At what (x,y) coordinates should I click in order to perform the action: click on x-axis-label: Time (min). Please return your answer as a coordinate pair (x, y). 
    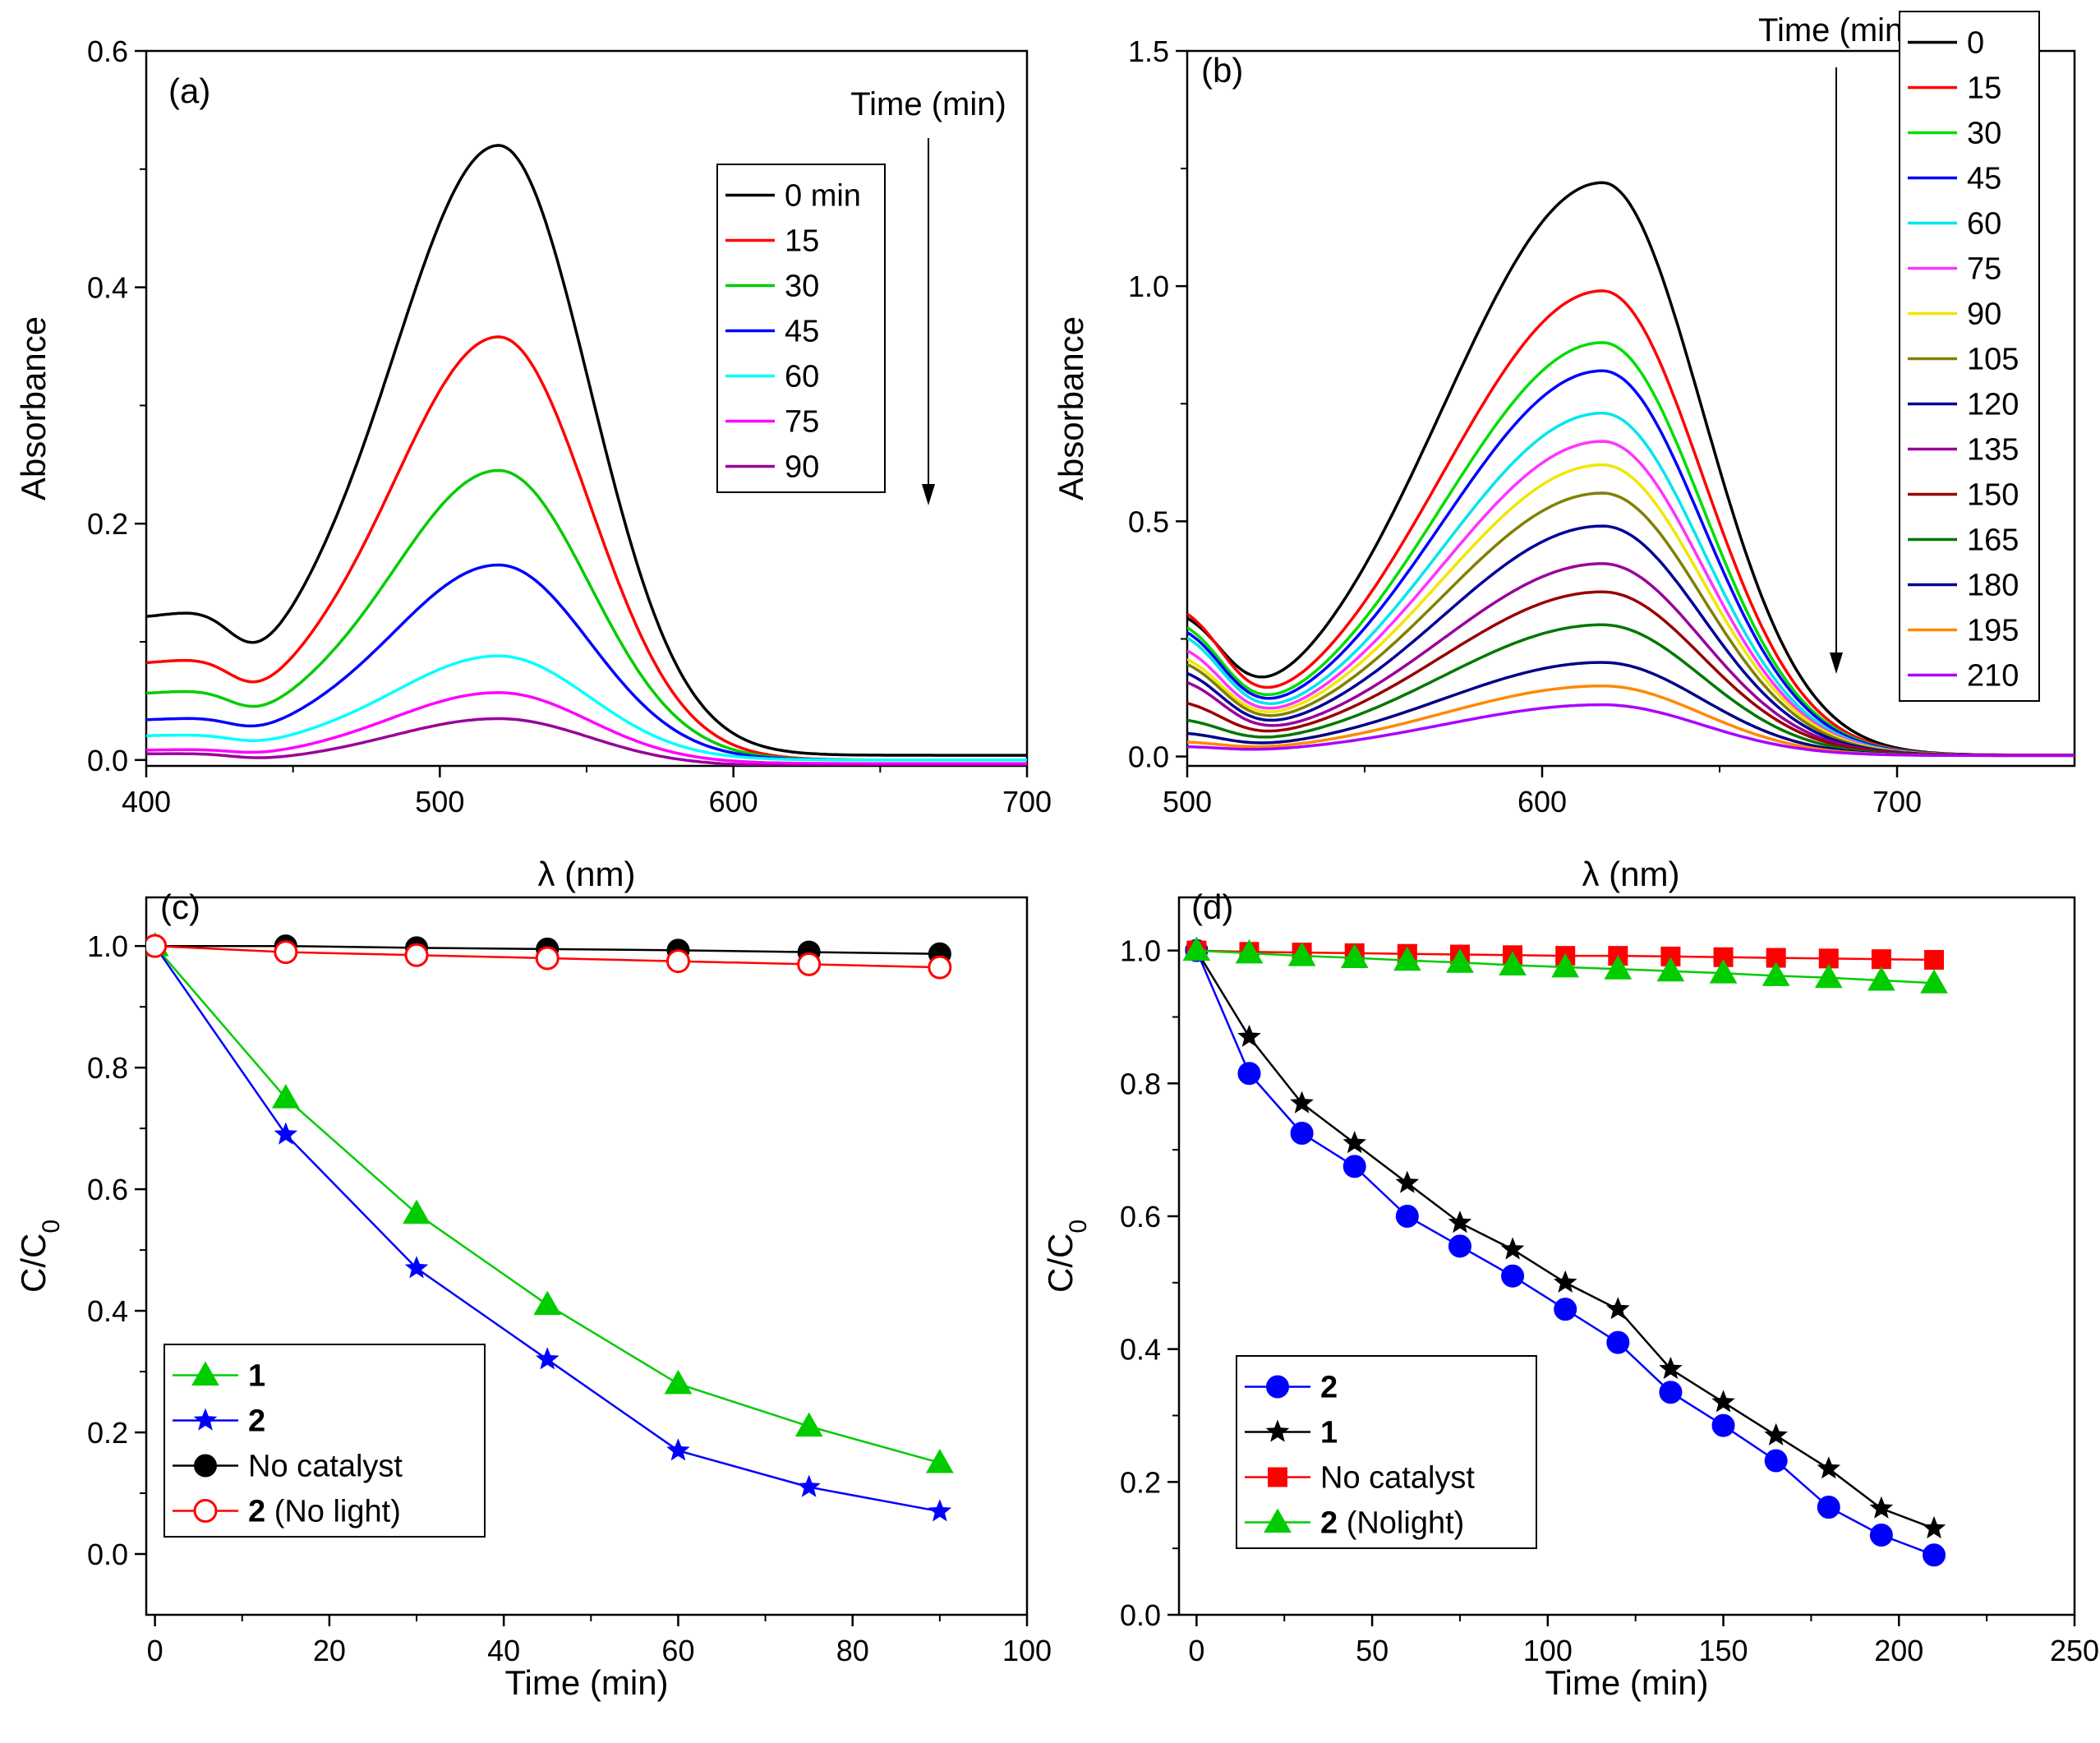
    Looking at the image, I should click on (1626, 1682).